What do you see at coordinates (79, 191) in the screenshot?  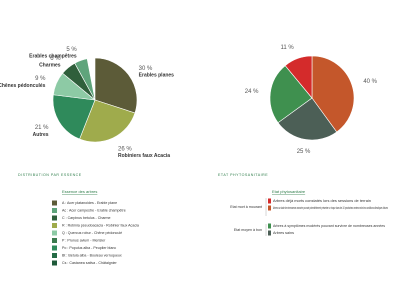 I see `legend-title: Essence des arbres` at bounding box center [79, 191].